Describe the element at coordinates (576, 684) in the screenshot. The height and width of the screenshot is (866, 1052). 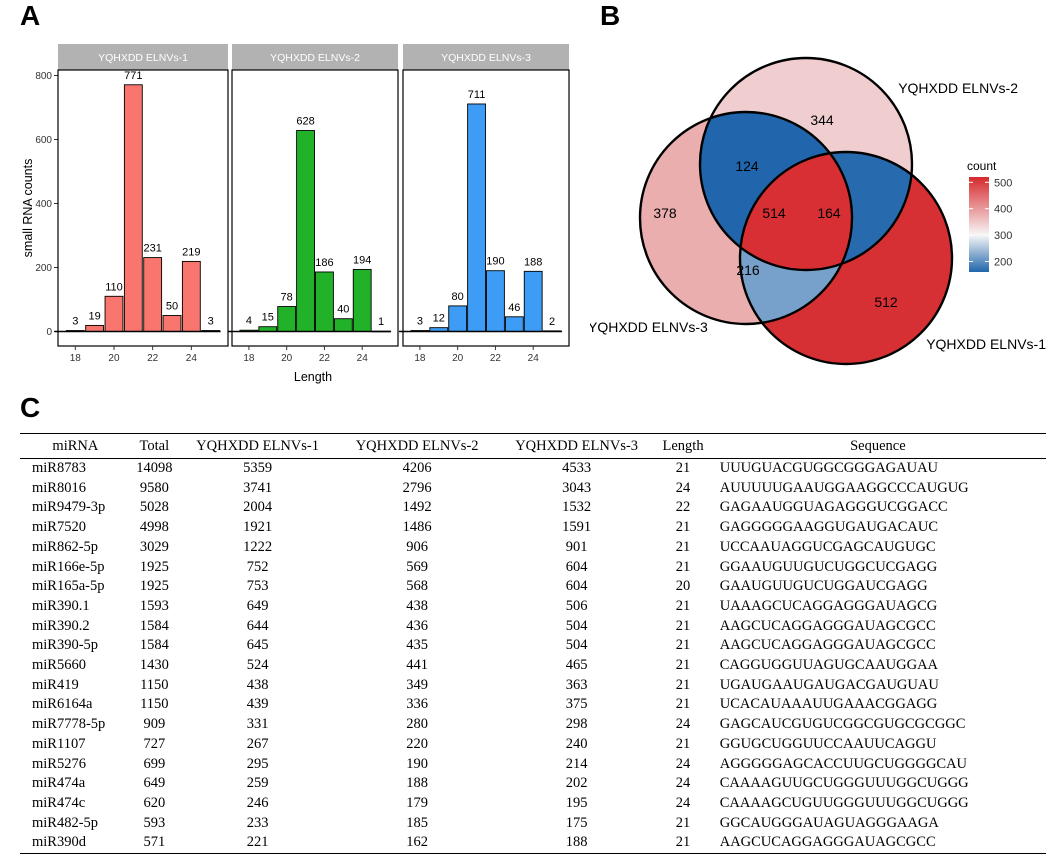
I see `cell-elnvs-3: 363` at that location.